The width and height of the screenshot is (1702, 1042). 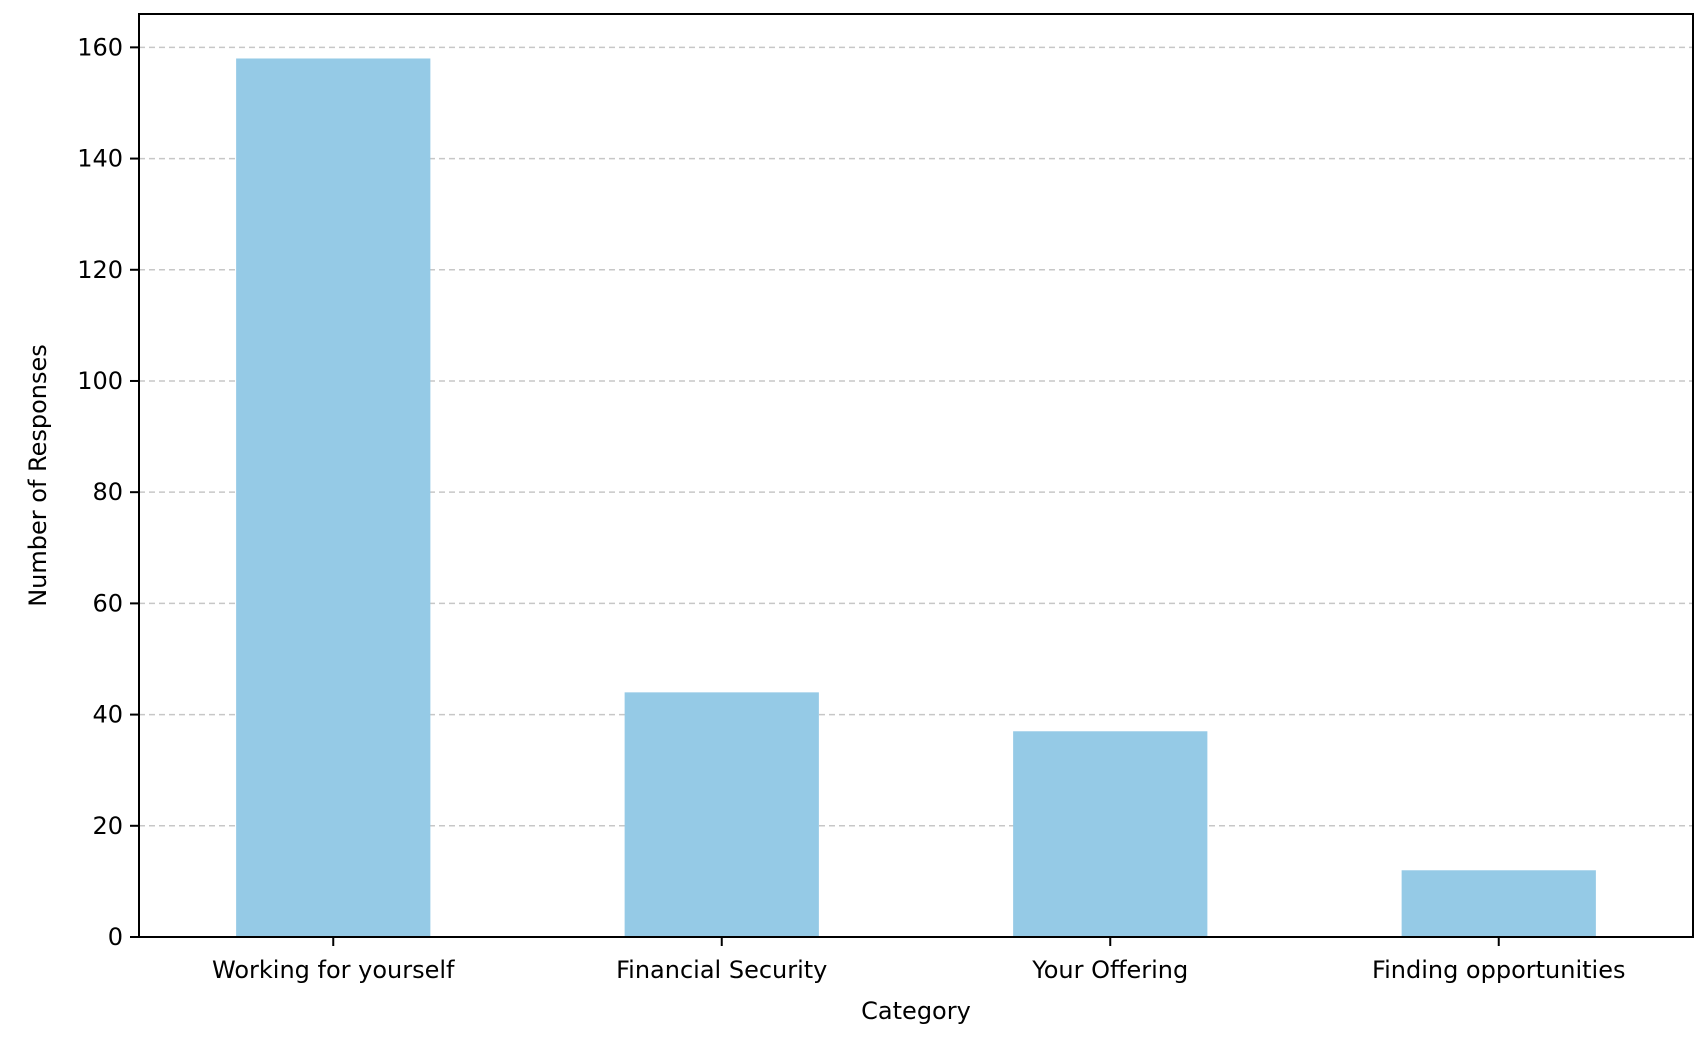 What do you see at coordinates (100, 159) in the screenshot?
I see `y-tick-label: 140` at bounding box center [100, 159].